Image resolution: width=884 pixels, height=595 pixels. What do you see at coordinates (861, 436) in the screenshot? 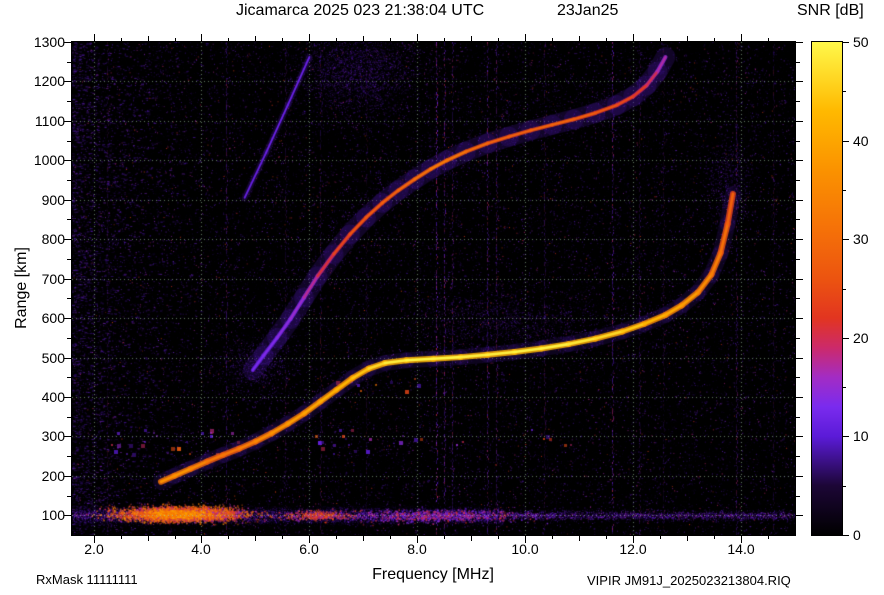
I see `colorbar-tick-label: 10` at bounding box center [861, 436].